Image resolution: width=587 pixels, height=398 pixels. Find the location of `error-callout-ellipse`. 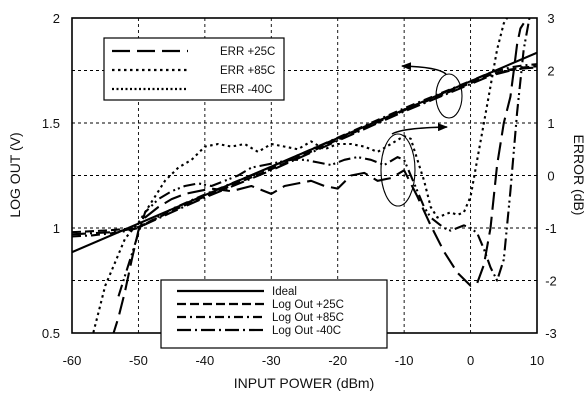

error-callout-ellipse is located at coordinates (398, 170).